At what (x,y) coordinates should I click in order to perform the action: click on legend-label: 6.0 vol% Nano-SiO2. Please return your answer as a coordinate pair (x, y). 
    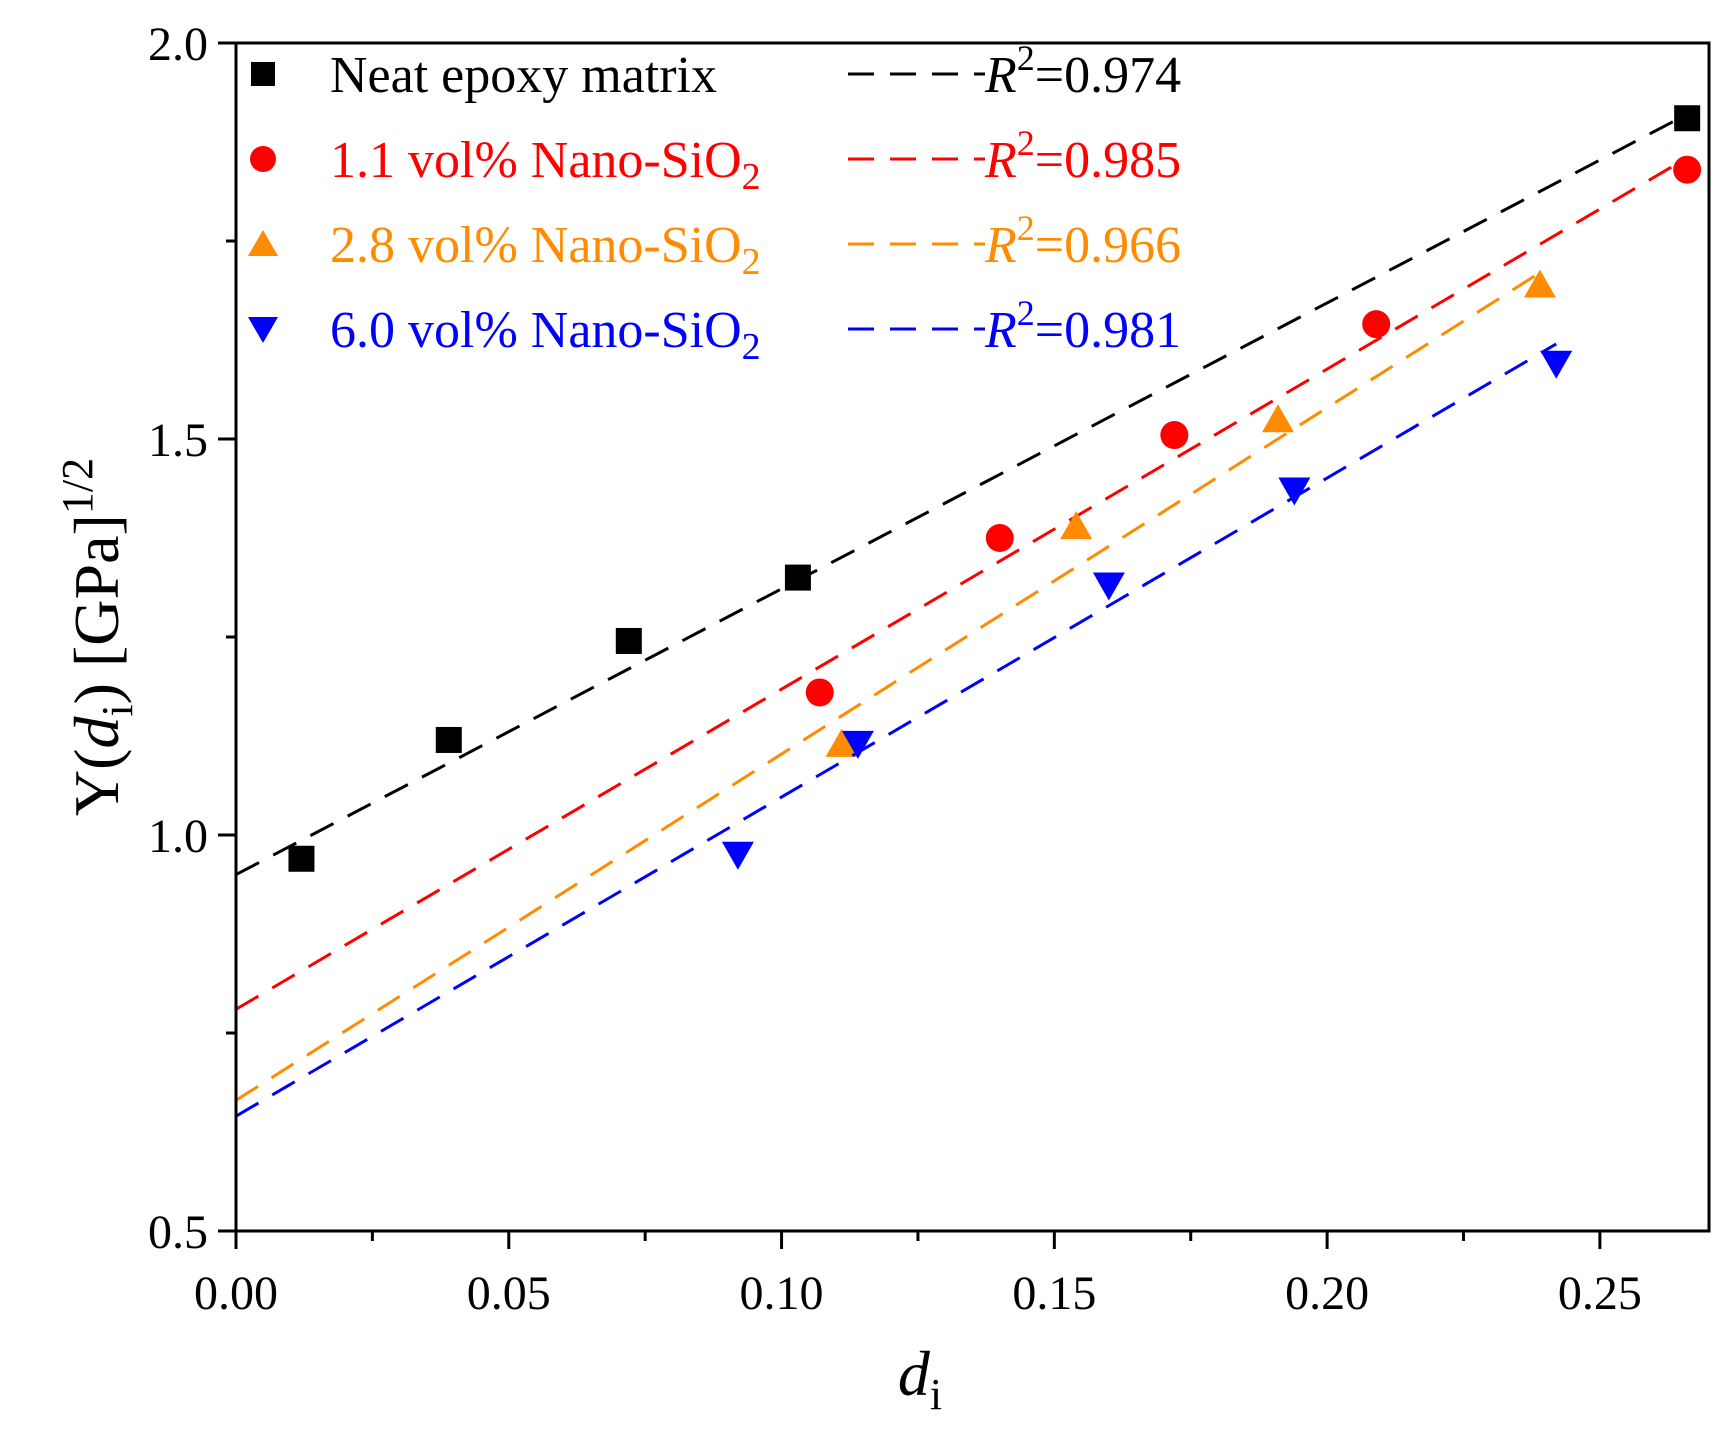
    Looking at the image, I should click on (545, 335).